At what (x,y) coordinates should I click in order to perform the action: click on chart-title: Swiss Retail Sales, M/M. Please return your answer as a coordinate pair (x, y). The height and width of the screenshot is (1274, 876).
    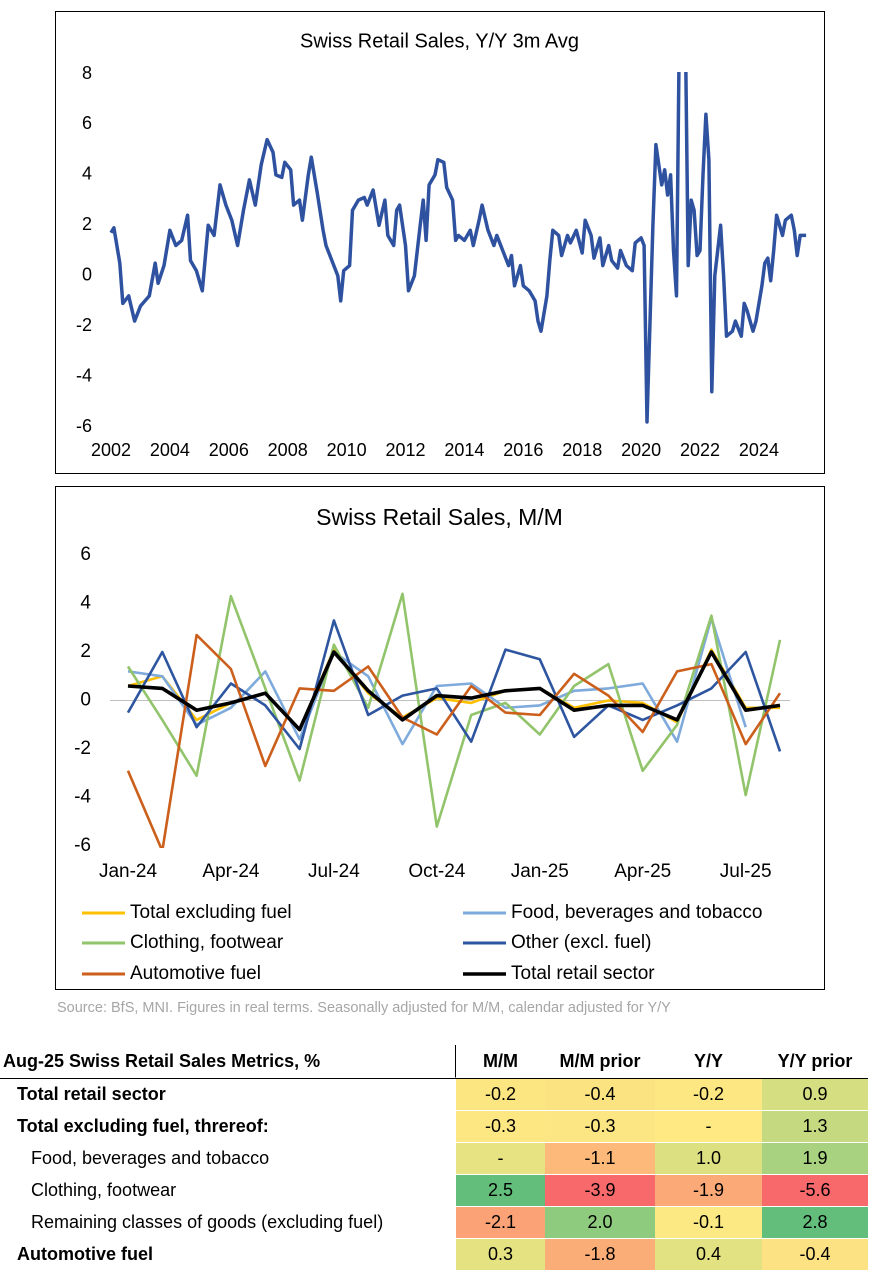
    Looking at the image, I should click on (439, 517).